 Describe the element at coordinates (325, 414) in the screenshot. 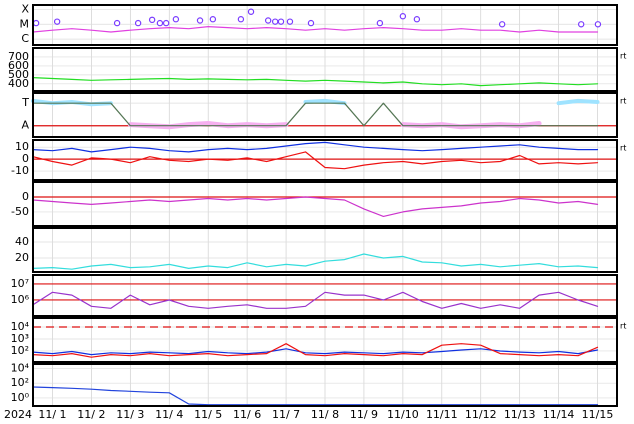

I see `x-tick-label: 11/ 8` at that location.